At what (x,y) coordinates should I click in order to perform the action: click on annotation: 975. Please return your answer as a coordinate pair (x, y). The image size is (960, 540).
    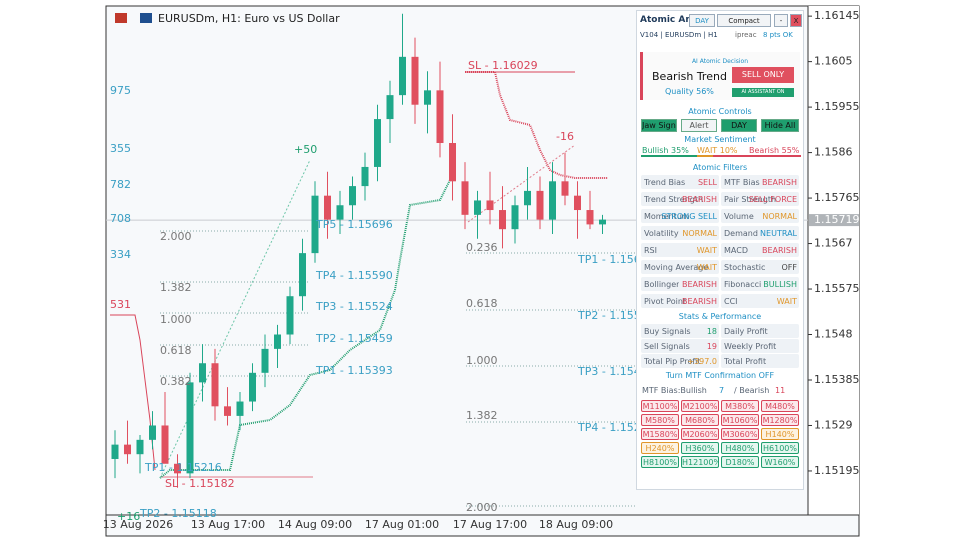
    Looking at the image, I should click on (120, 90).